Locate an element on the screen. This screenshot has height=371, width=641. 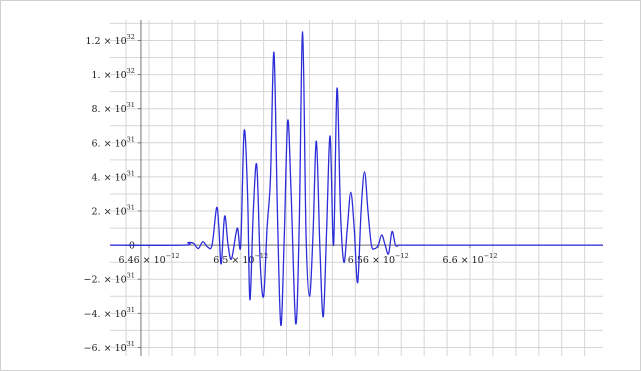
x-tick-label: 6.6 × 10⁻¹² is located at coordinates (470, 259).